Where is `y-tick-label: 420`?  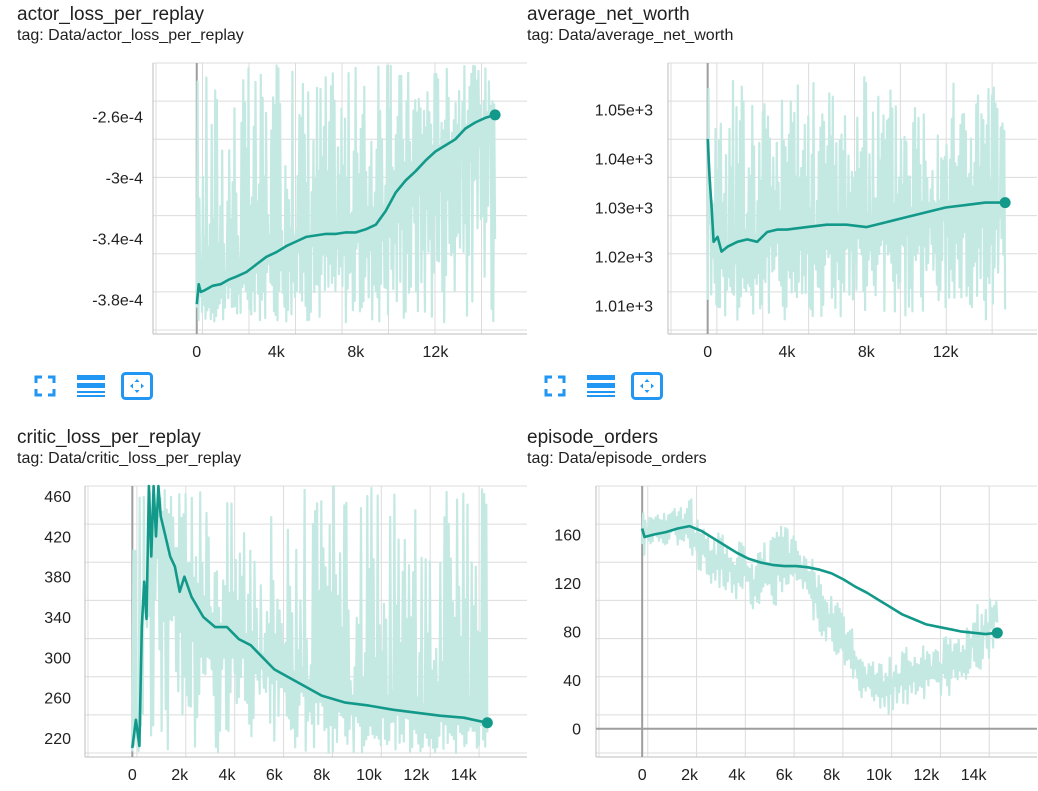
y-tick-label: 420 is located at coordinates (57, 537).